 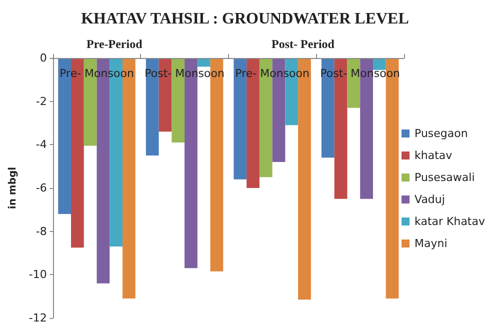 What do you see at coordinates (429, 199) in the screenshot?
I see `legend-label: Vaduj` at bounding box center [429, 199].